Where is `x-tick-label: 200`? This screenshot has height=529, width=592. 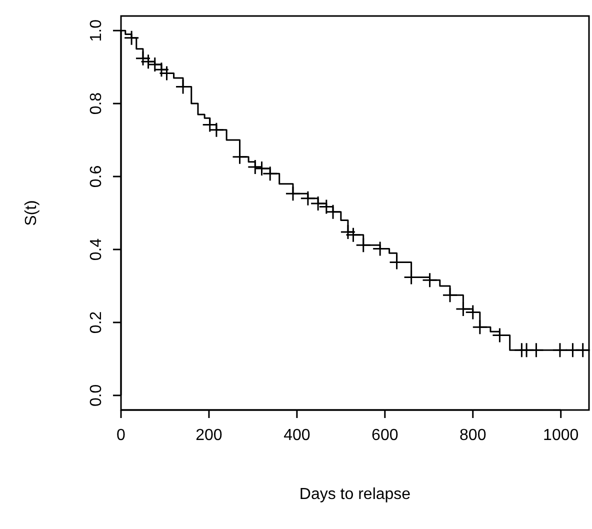
x-tick-label: 200 is located at coordinates (209, 435).